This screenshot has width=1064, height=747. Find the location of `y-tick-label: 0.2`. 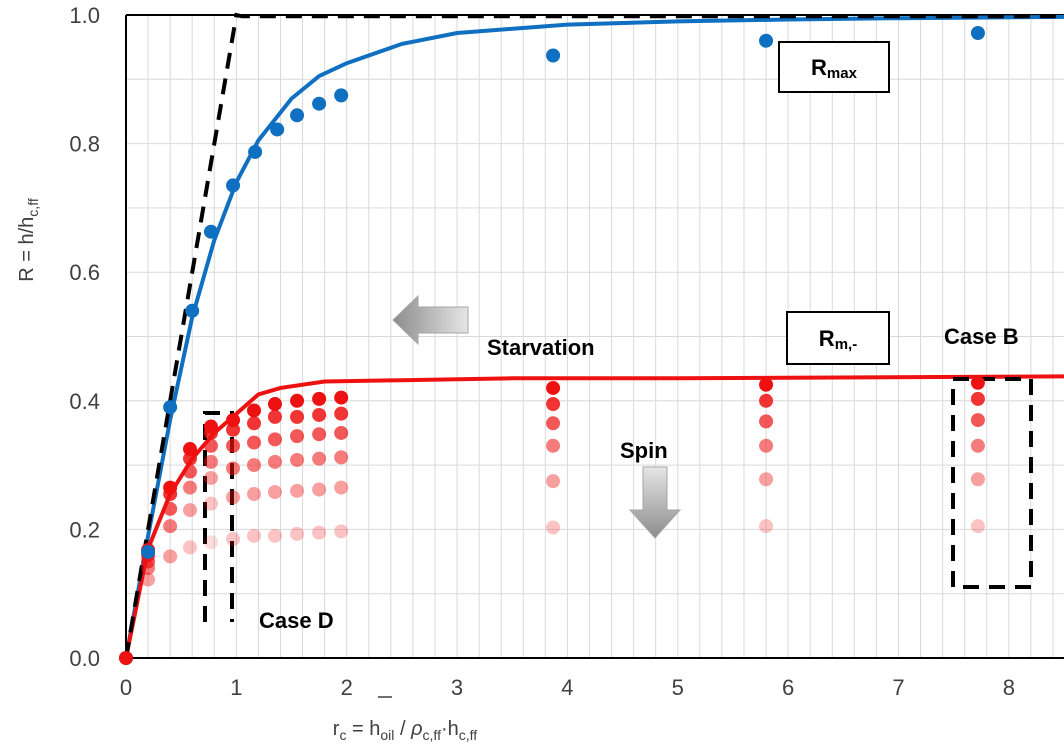

y-tick-label: 0.2 is located at coordinates (84, 529).